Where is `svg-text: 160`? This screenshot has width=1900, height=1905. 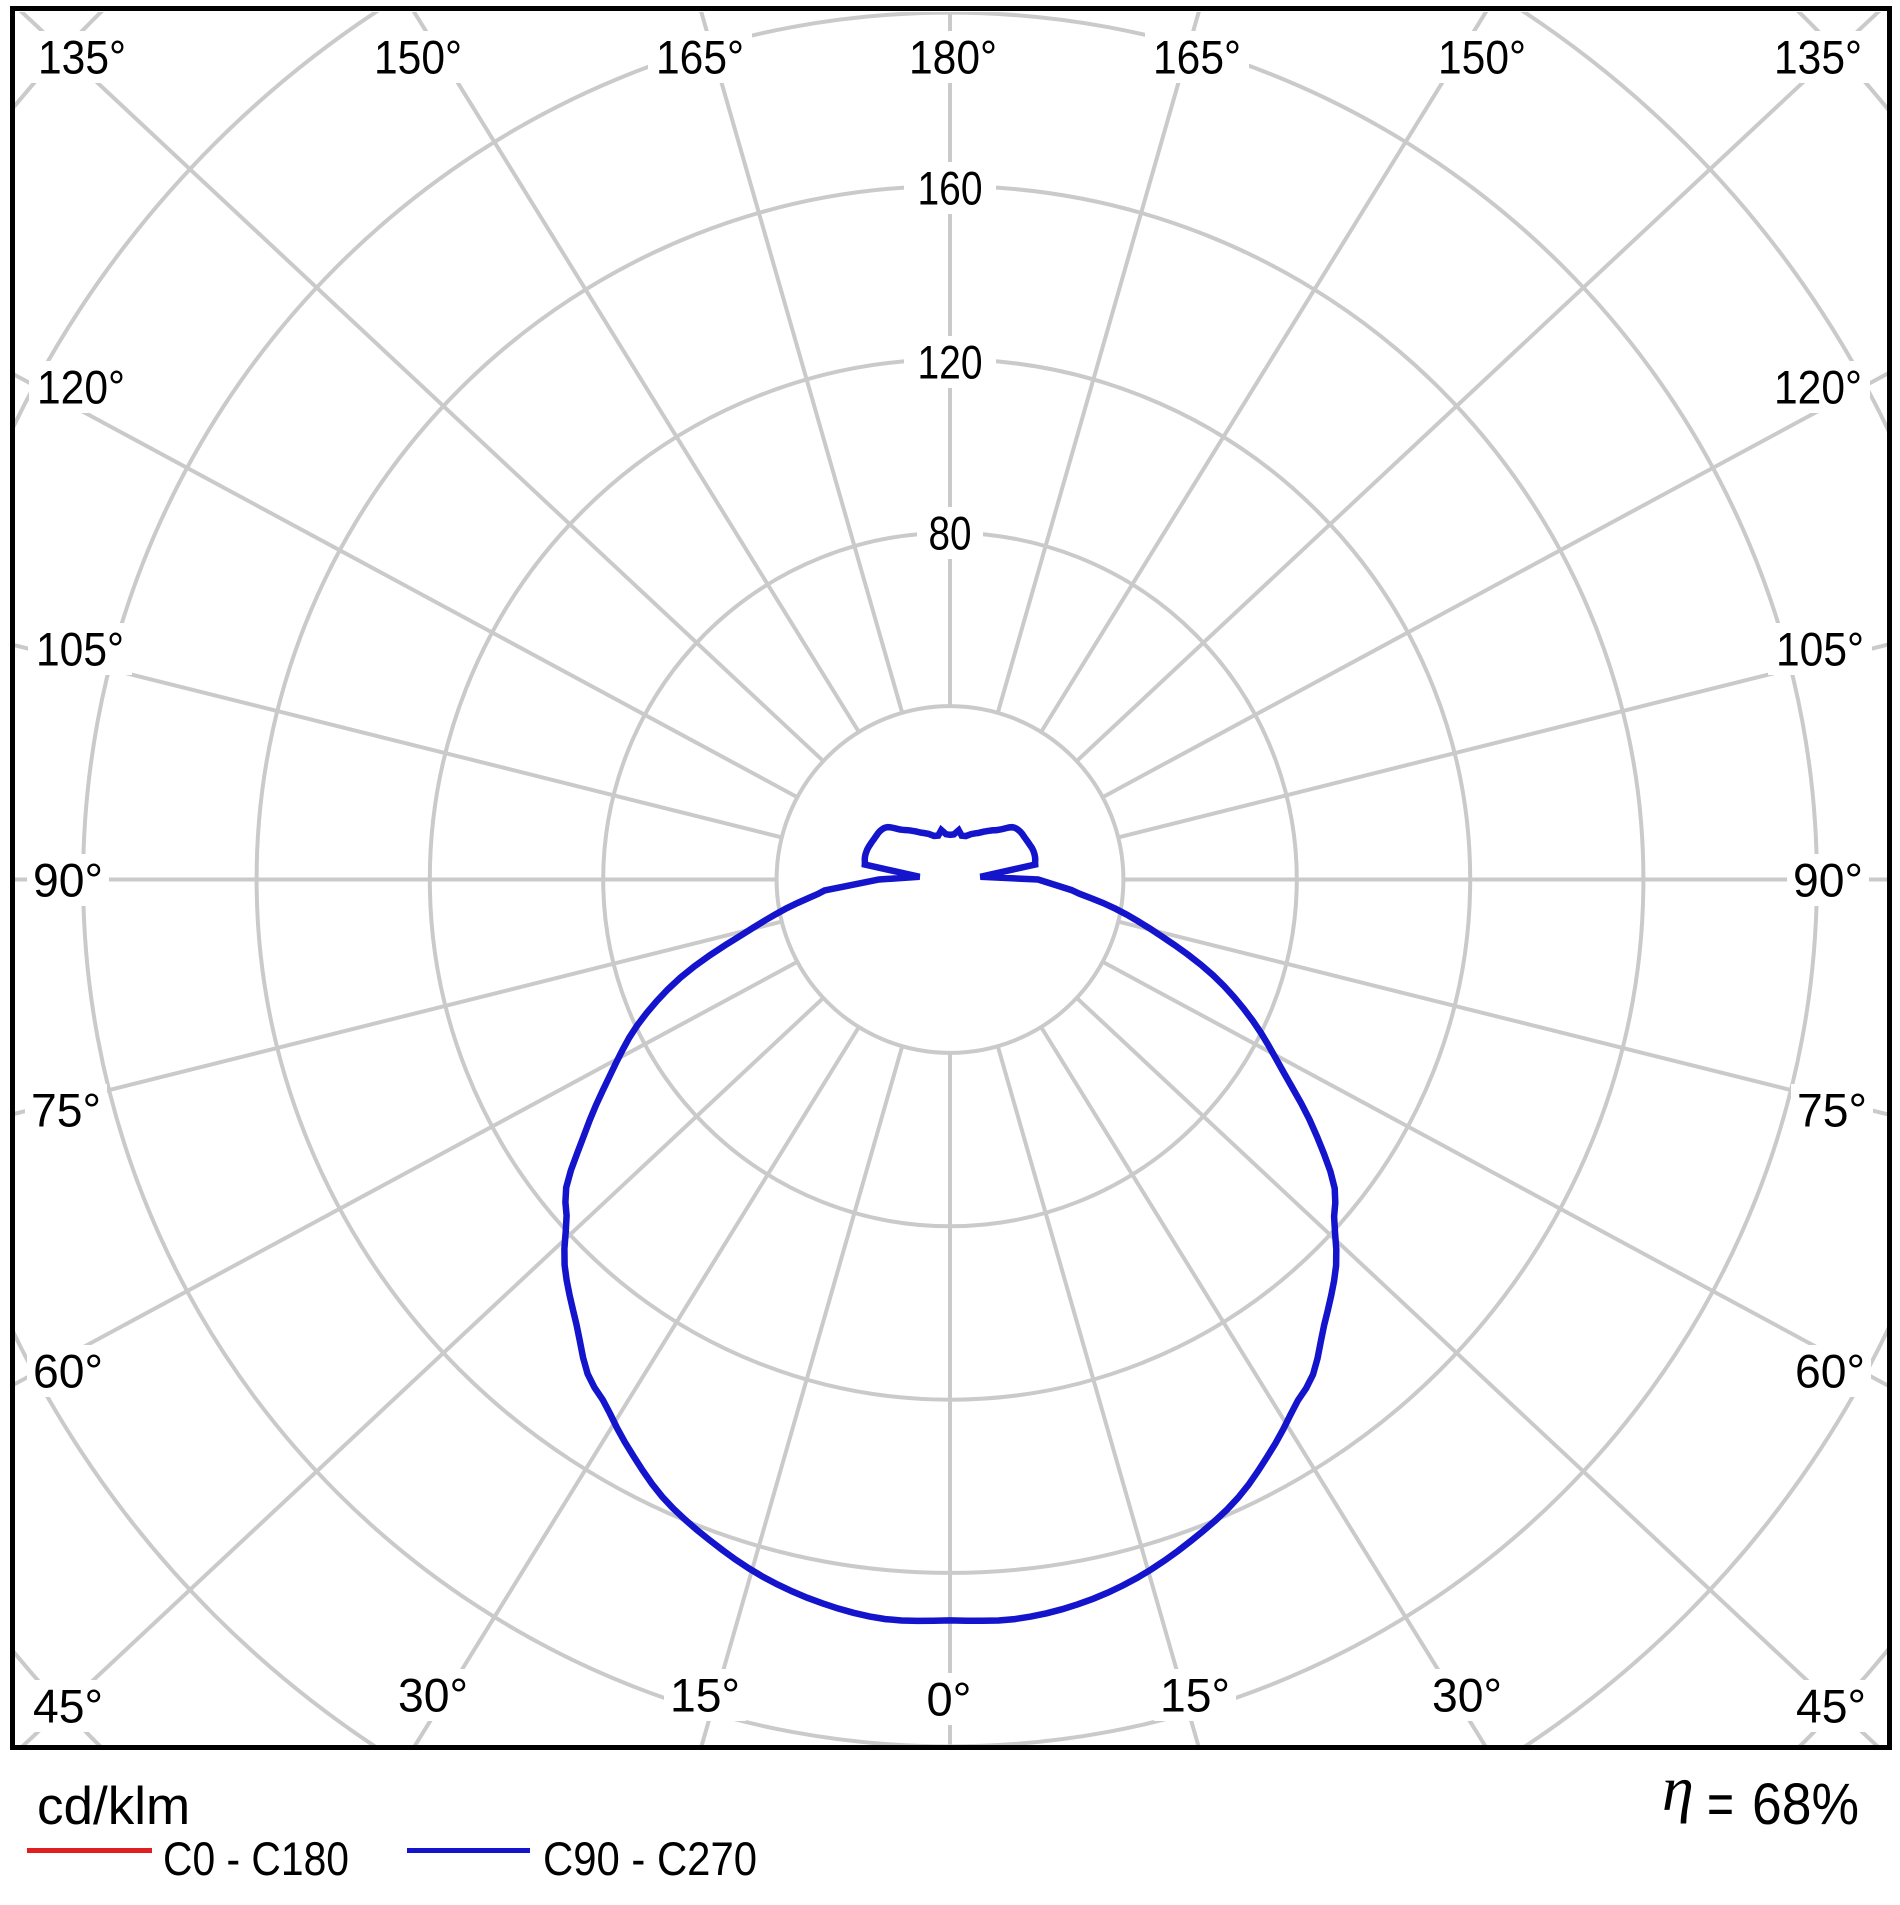 svg-text: 160 is located at coordinates (950, 188).